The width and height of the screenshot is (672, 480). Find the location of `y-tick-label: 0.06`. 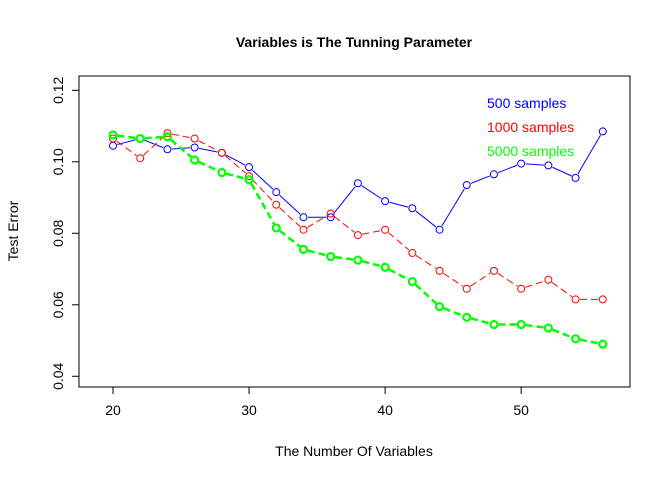

y-tick-label: 0.06 is located at coordinates (58, 304).